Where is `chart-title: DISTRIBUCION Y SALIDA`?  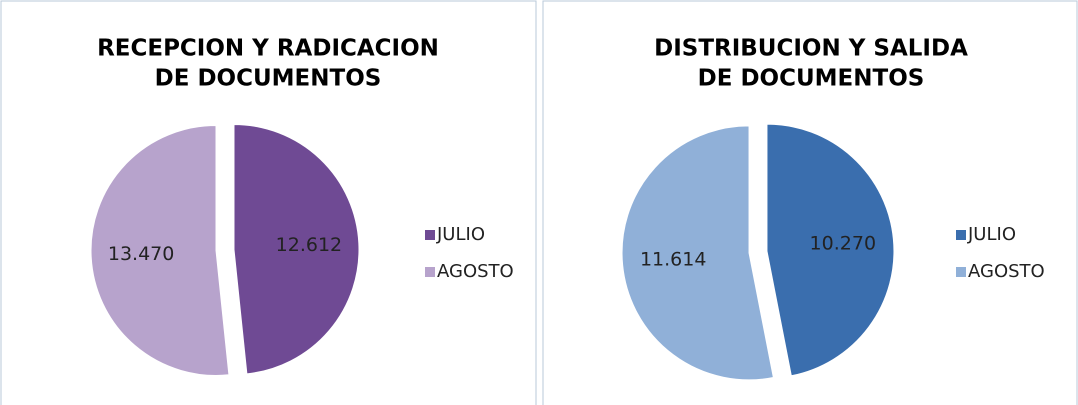
chart-title: DISTRIBUCION Y SALIDA is located at coordinates (811, 49).